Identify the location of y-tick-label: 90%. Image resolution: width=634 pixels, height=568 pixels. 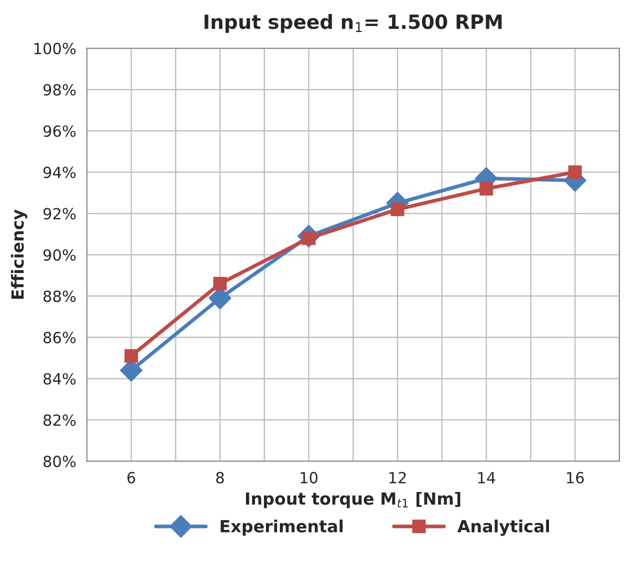
(59, 255).